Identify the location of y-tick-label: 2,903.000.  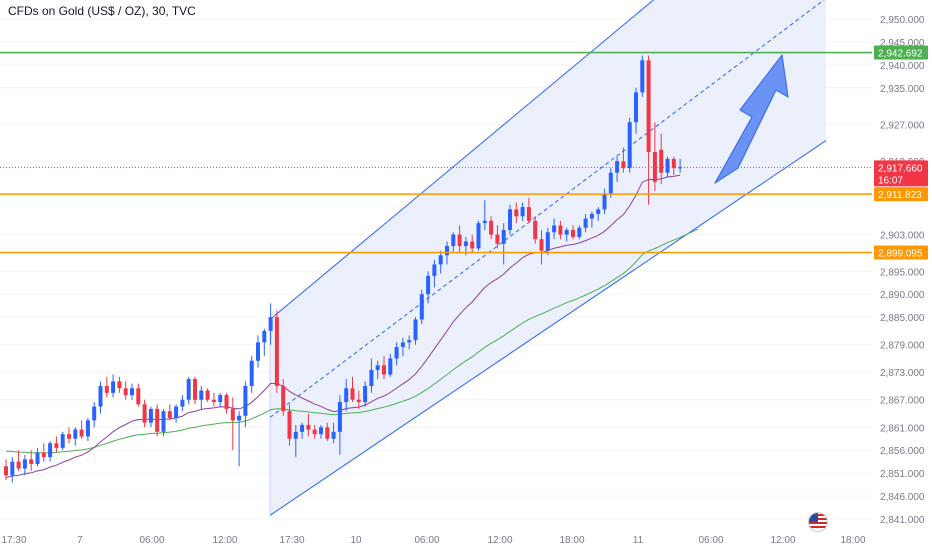
(902, 236).